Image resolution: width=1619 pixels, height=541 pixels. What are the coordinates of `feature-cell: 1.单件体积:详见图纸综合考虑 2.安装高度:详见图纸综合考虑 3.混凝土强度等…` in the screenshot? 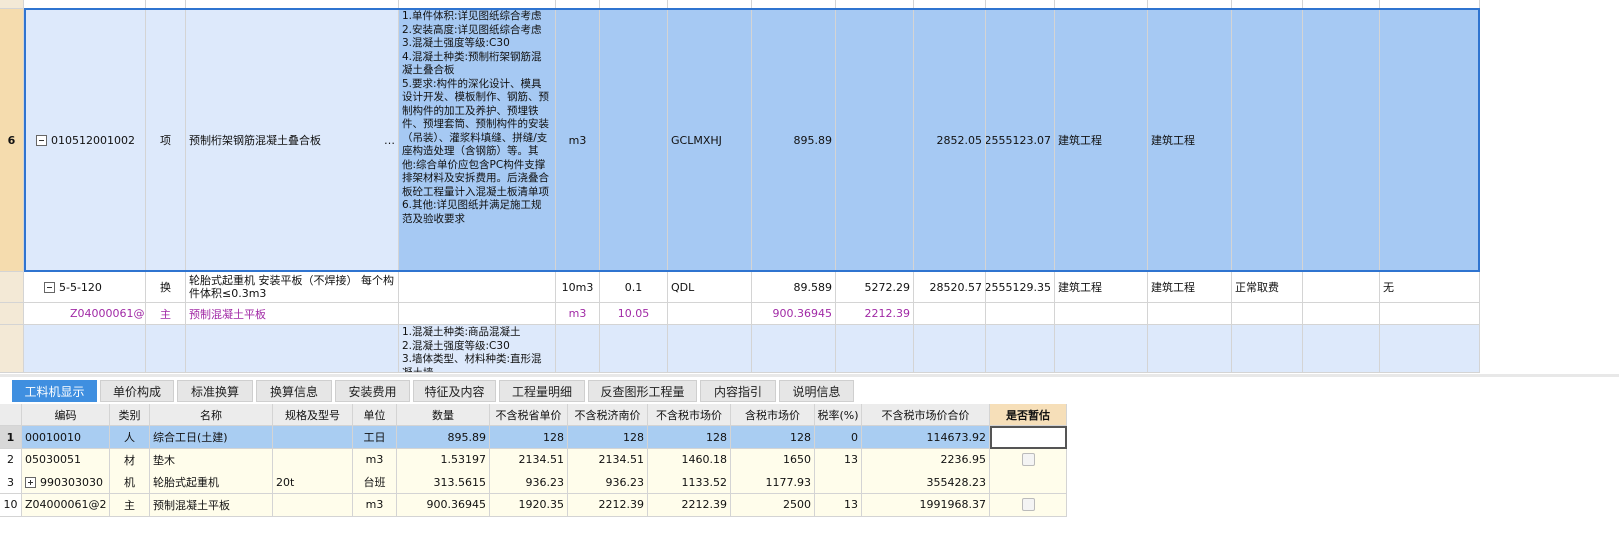 It's located at (477, 140).